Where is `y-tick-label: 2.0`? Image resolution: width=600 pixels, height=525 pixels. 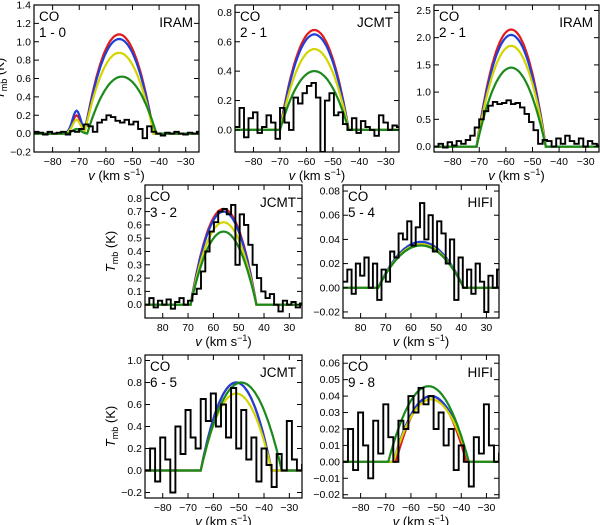 y-tick-label: 2.0 is located at coordinates (423, 38).